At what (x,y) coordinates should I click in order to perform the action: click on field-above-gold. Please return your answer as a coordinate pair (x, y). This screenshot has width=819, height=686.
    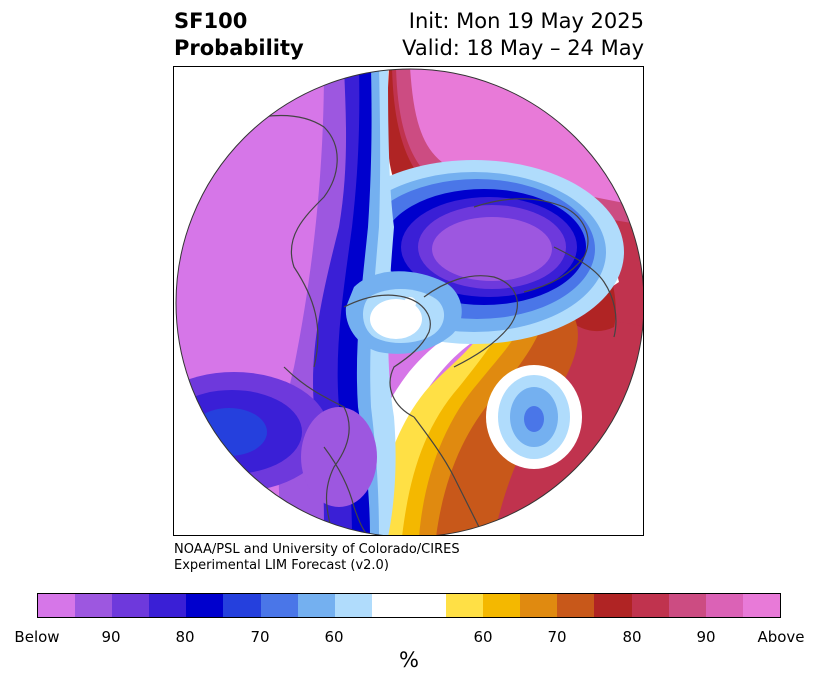
    Looking at the image, I should click on (451, 421).